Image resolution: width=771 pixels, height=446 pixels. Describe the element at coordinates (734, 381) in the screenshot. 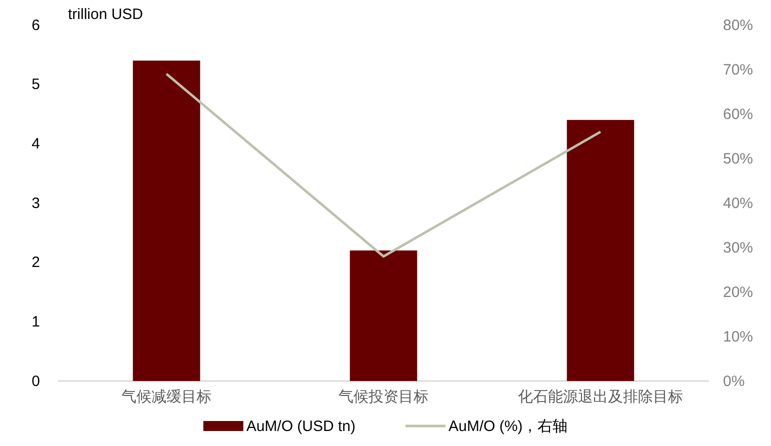

I see `y2-tick-label: 0%` at that location.